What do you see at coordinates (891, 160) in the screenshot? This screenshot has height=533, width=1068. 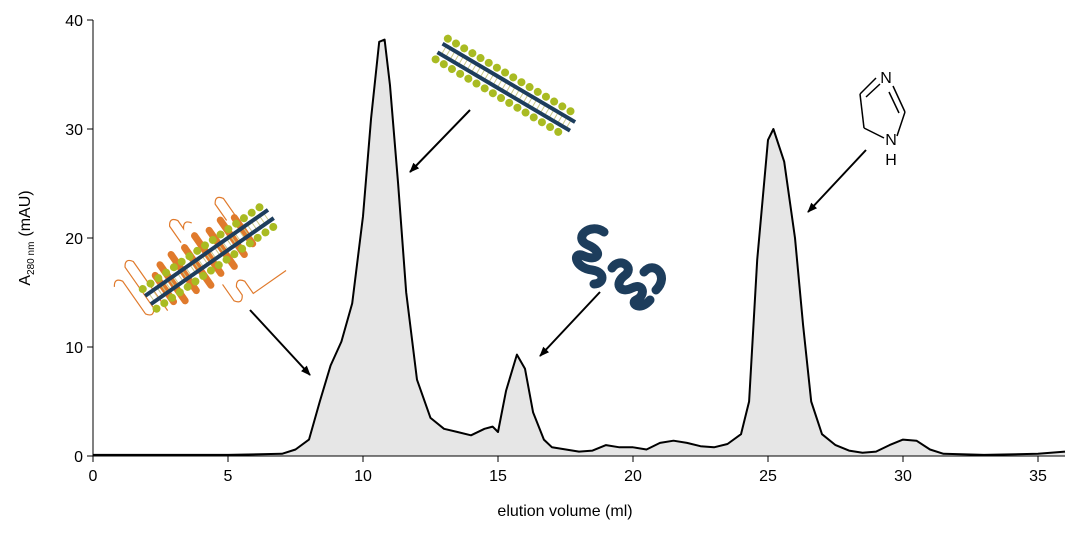 I see `atom-label: H` at bounding box center [891, 160].